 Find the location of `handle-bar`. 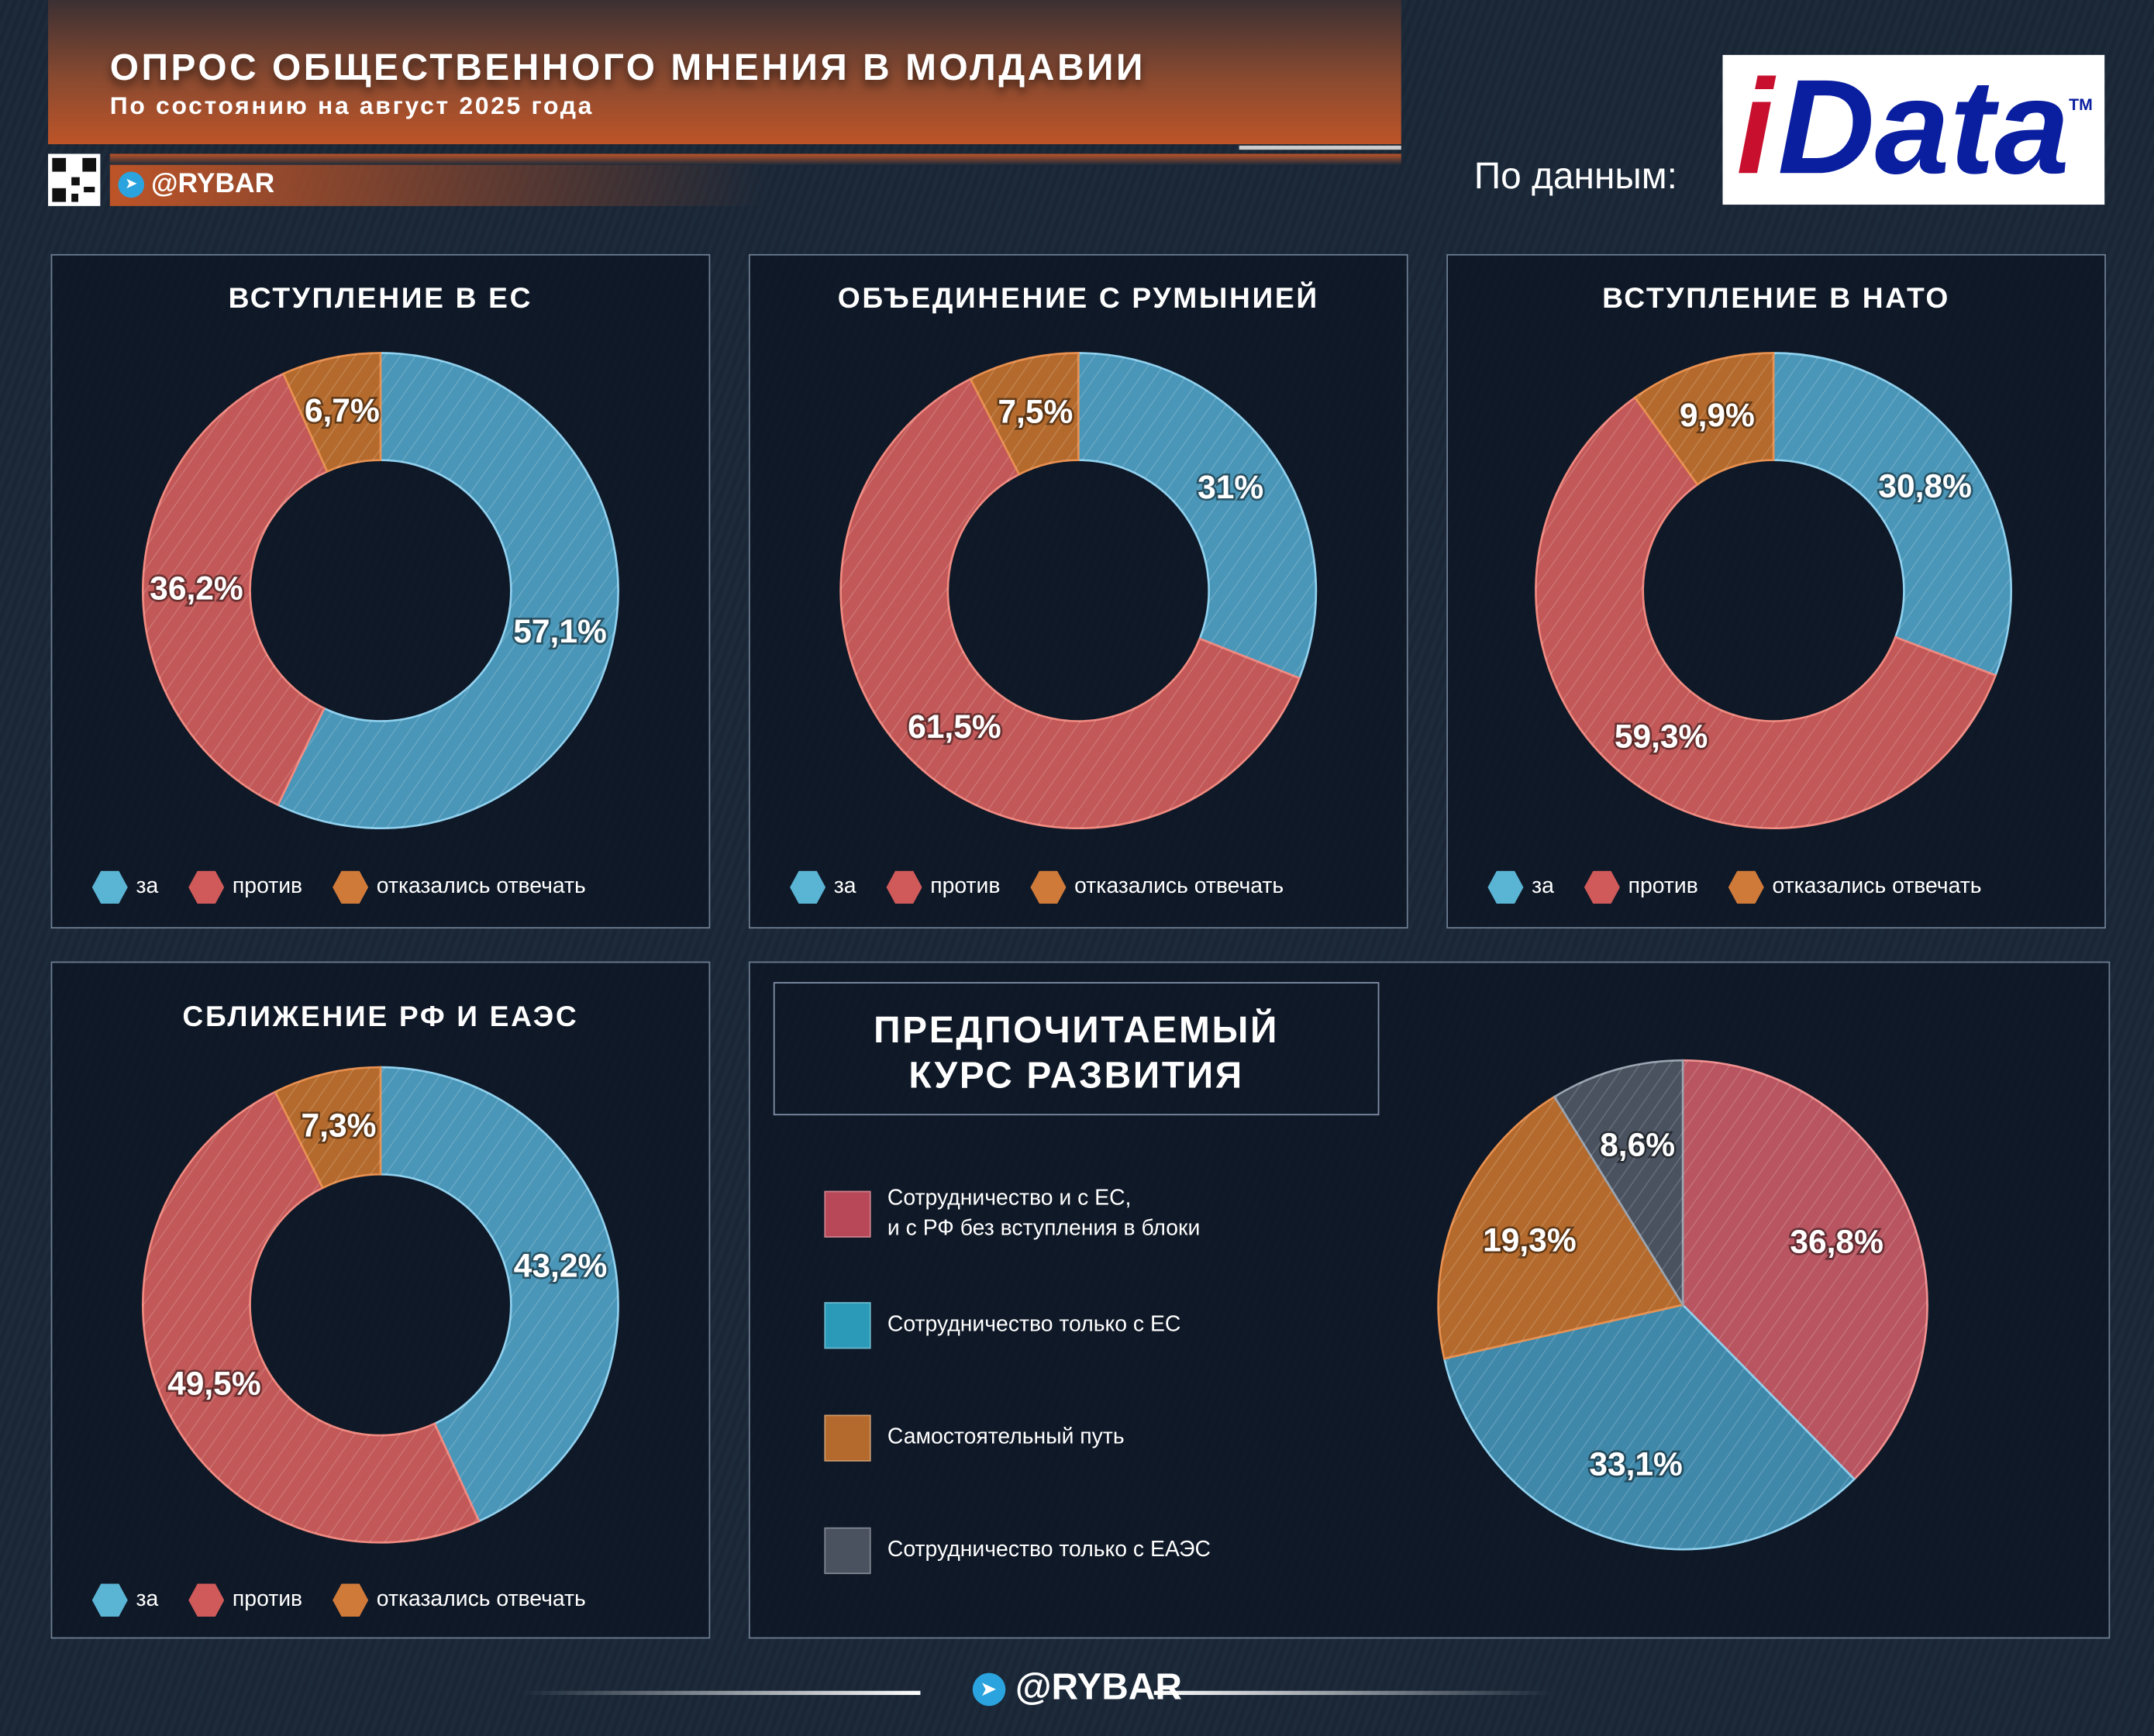

handle-bar is located at coordinates (439, 185).